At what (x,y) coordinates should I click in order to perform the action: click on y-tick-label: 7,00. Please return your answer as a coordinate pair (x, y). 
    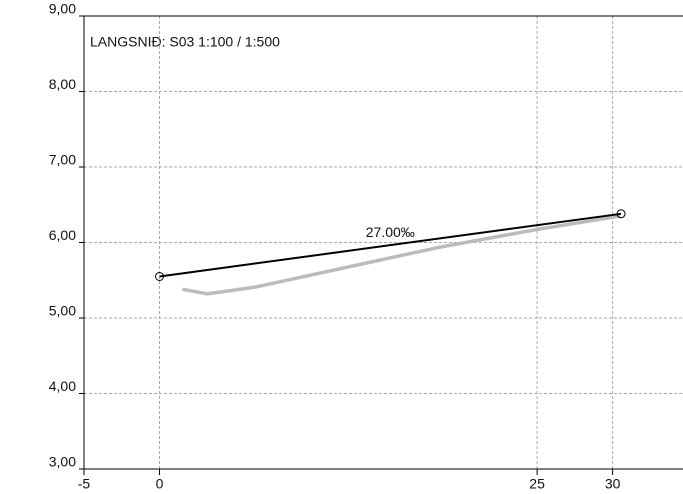
    Looking at the image, I should click on (62, 160).